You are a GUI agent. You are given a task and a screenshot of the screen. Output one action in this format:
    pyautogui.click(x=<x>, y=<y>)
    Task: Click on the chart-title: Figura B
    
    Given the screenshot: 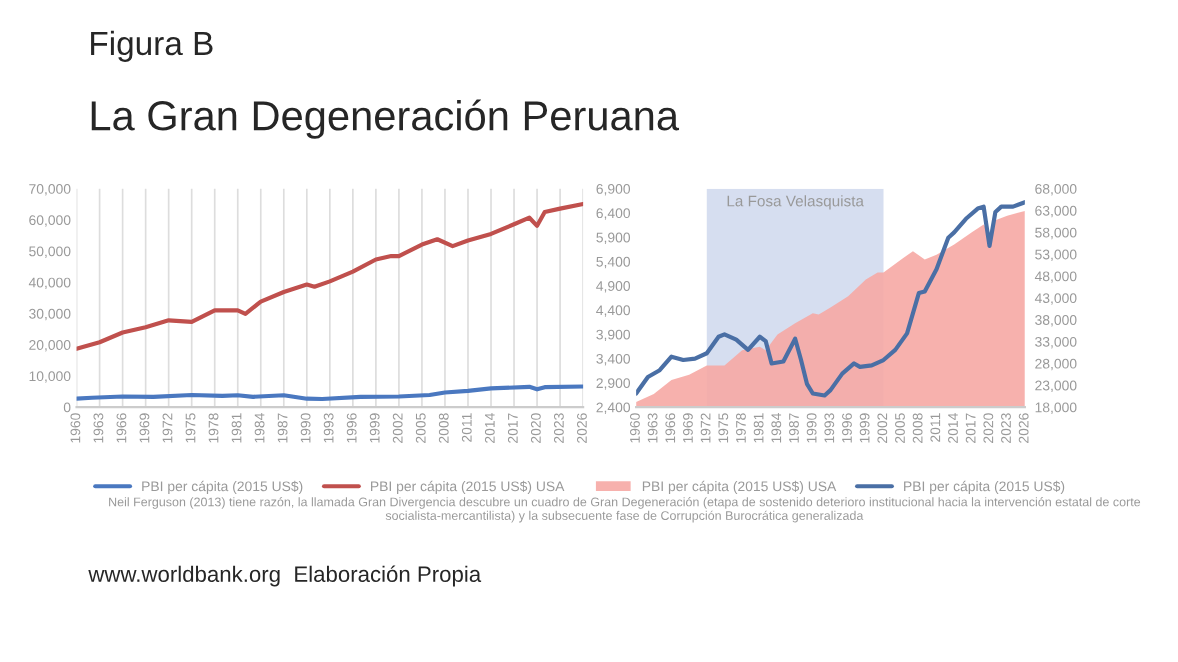 What is the action you would take?
    pyautogui.click(x=152, y=46)
    